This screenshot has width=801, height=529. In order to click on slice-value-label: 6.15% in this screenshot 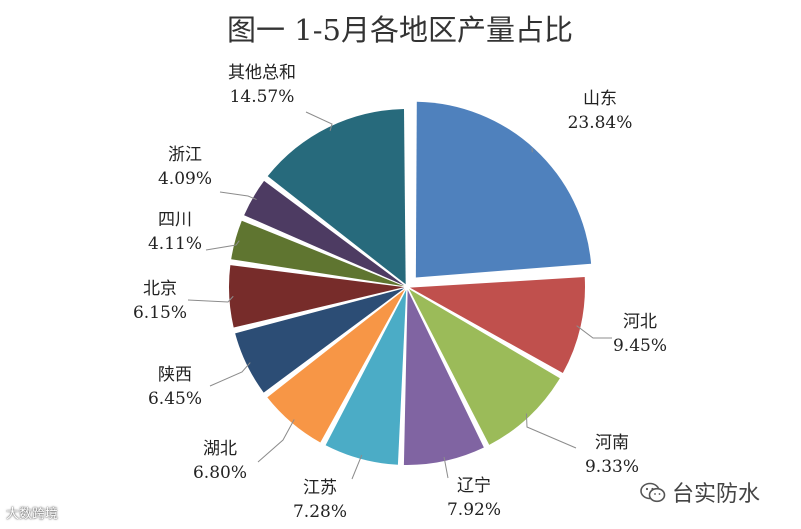, I will do `click(160, 313)`.